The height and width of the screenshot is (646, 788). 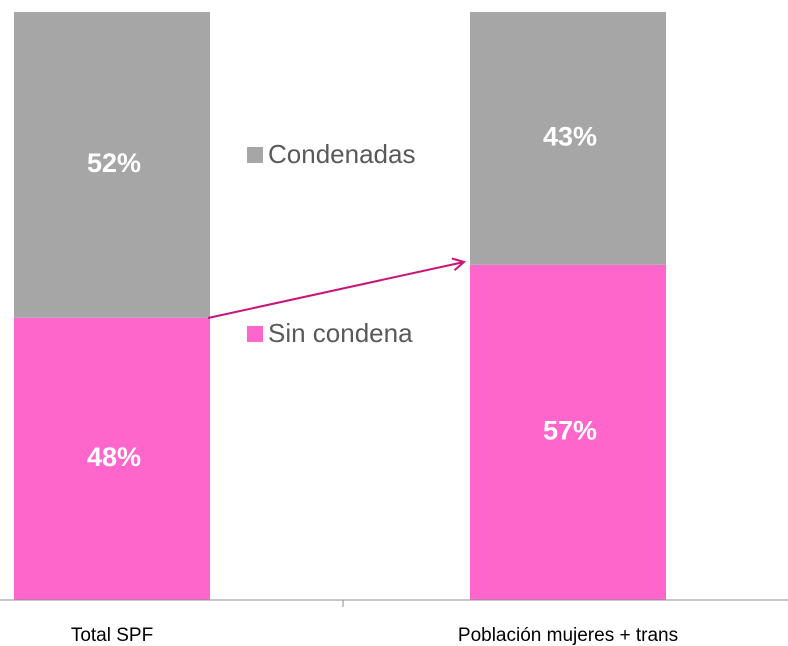 What do you see at coordinates (568, 635) in the screenshot?
I see `x-tick-label: Población mujeres + trans` at bounding box center [568, 635].